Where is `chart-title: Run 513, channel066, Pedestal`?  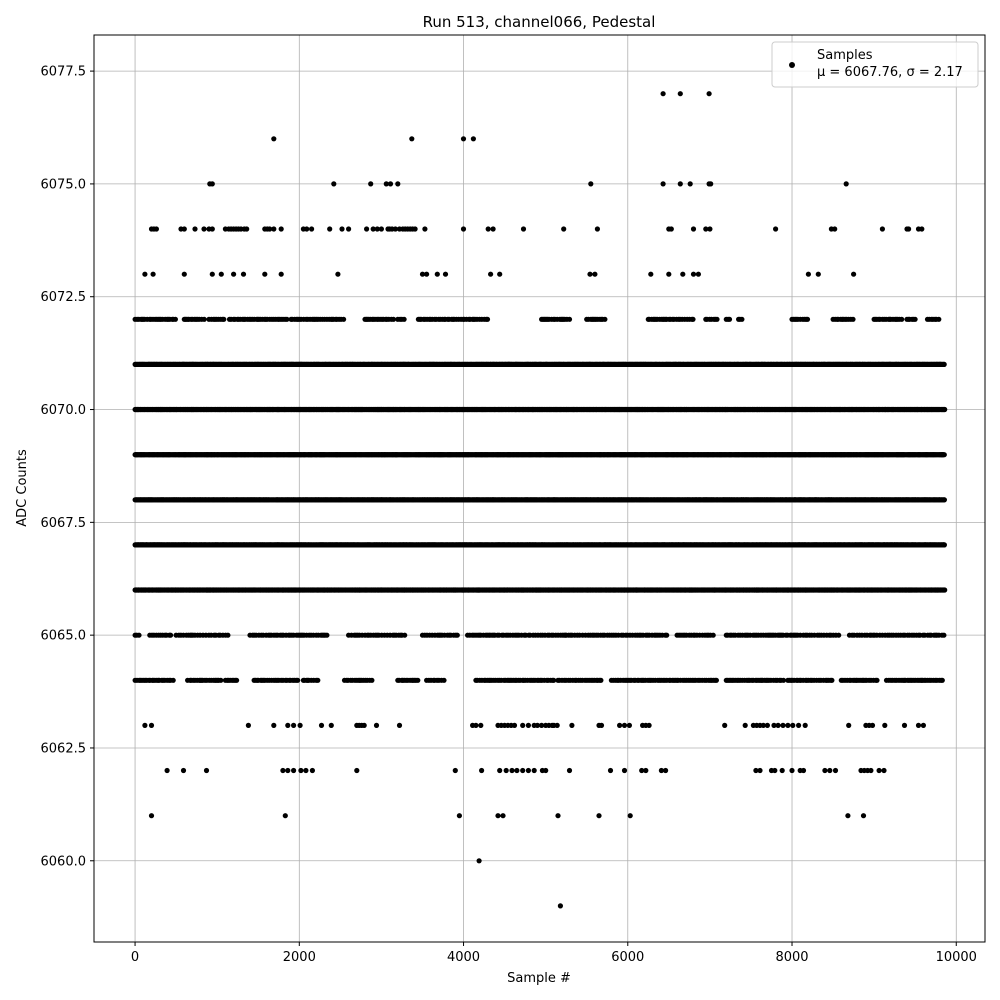 chart-title: Run 513, channel066, Pedestal is located at coordinates (539, 22).